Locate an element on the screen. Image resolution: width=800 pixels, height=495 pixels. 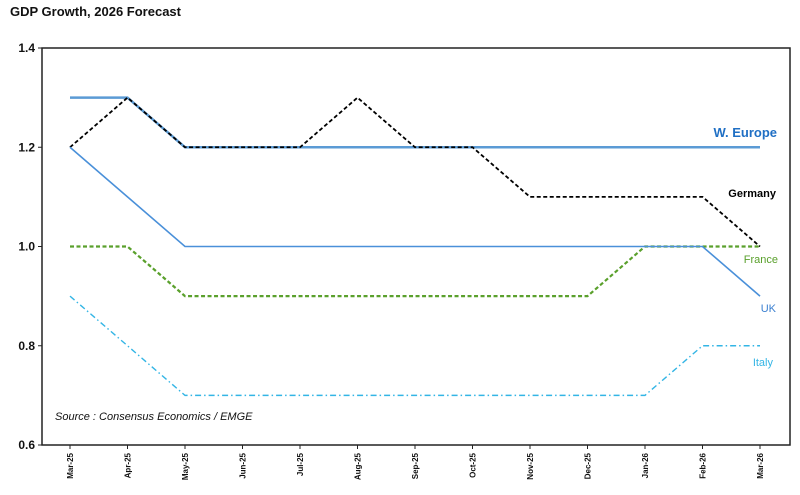
series-label-france: France is located at coordinates (761, 260).